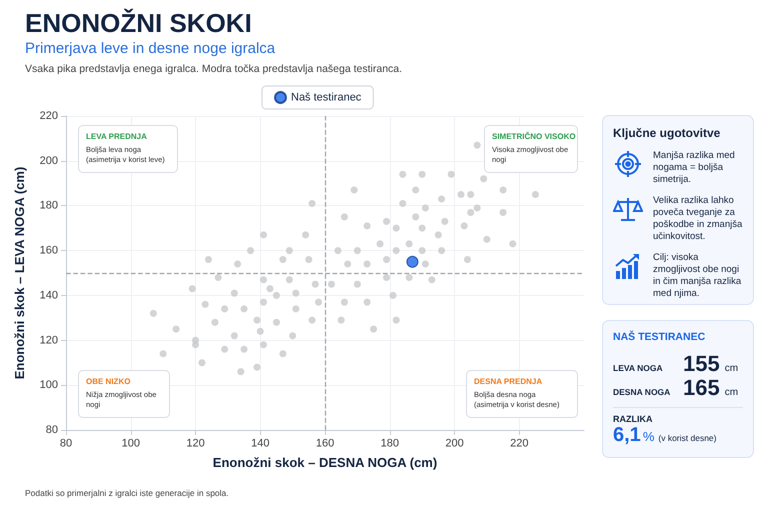 The image size is (768, 512). I want to click on y-tick-label: 180, so click(49, 206).